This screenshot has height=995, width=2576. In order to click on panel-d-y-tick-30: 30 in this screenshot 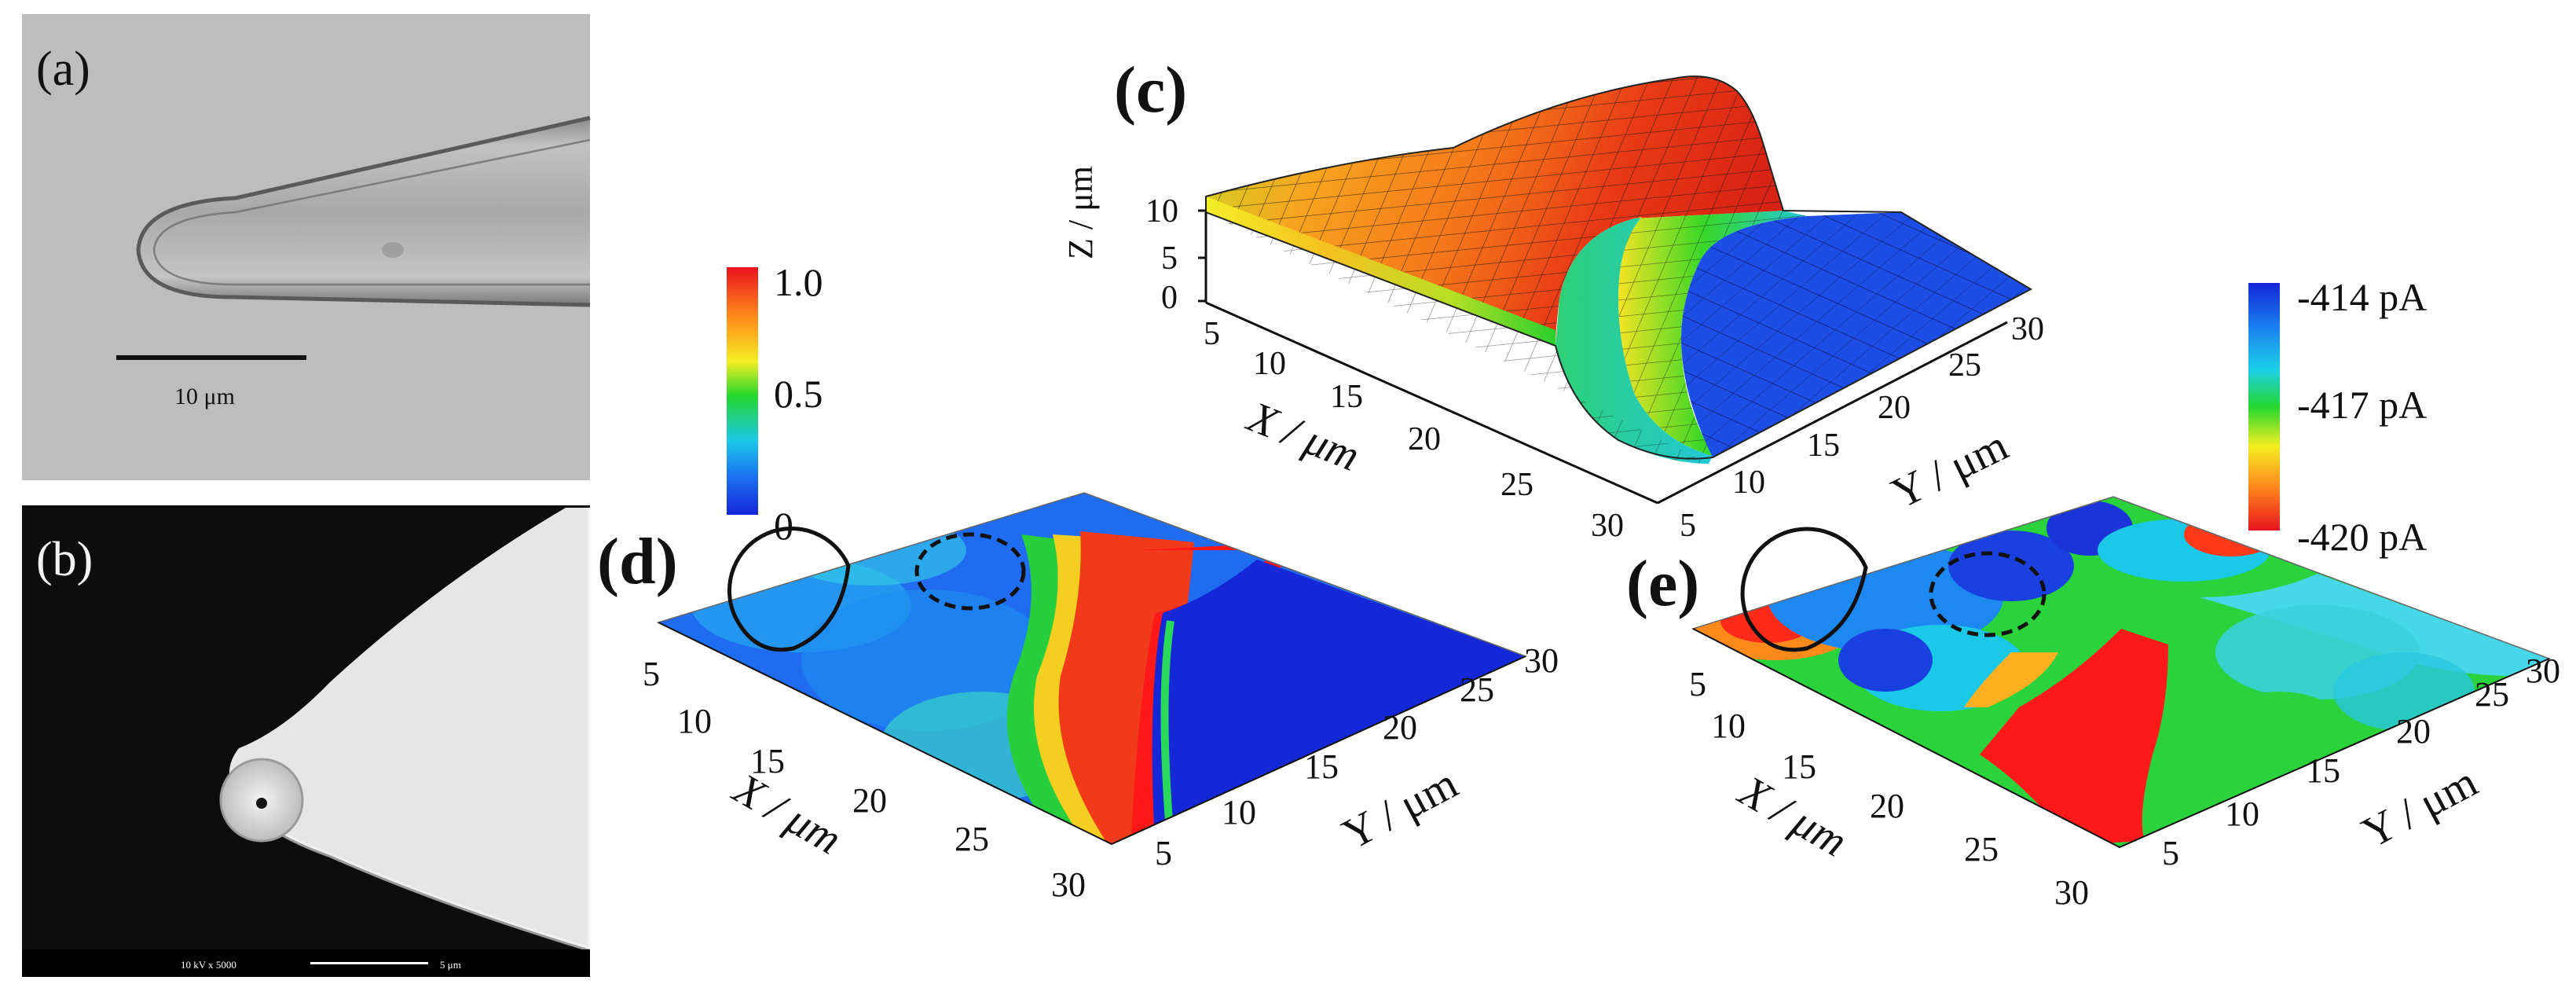, I will do `click(1541, 660)`.